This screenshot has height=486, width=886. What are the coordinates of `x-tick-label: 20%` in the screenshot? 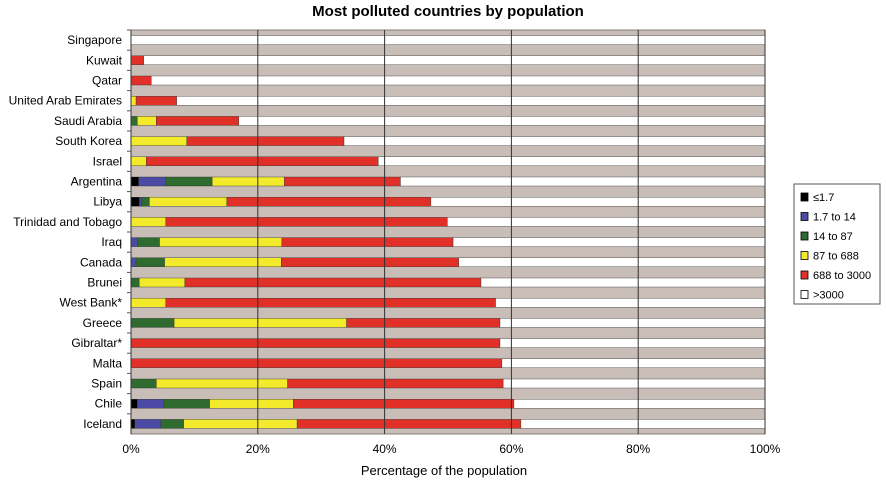 It's located at (258, 449).